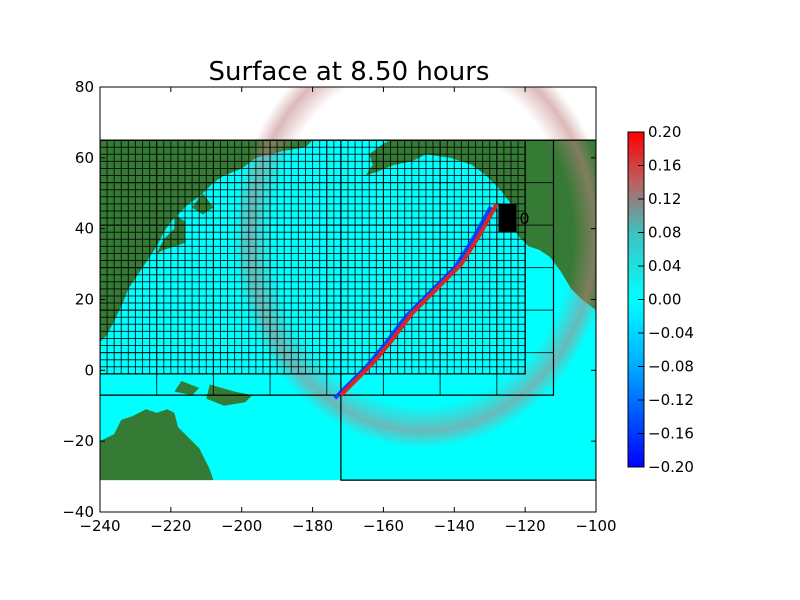  What do you see at coordinates (524, 218) in the screenshot?
I see `gauge-label: 0` at bounding box center [524, 218].